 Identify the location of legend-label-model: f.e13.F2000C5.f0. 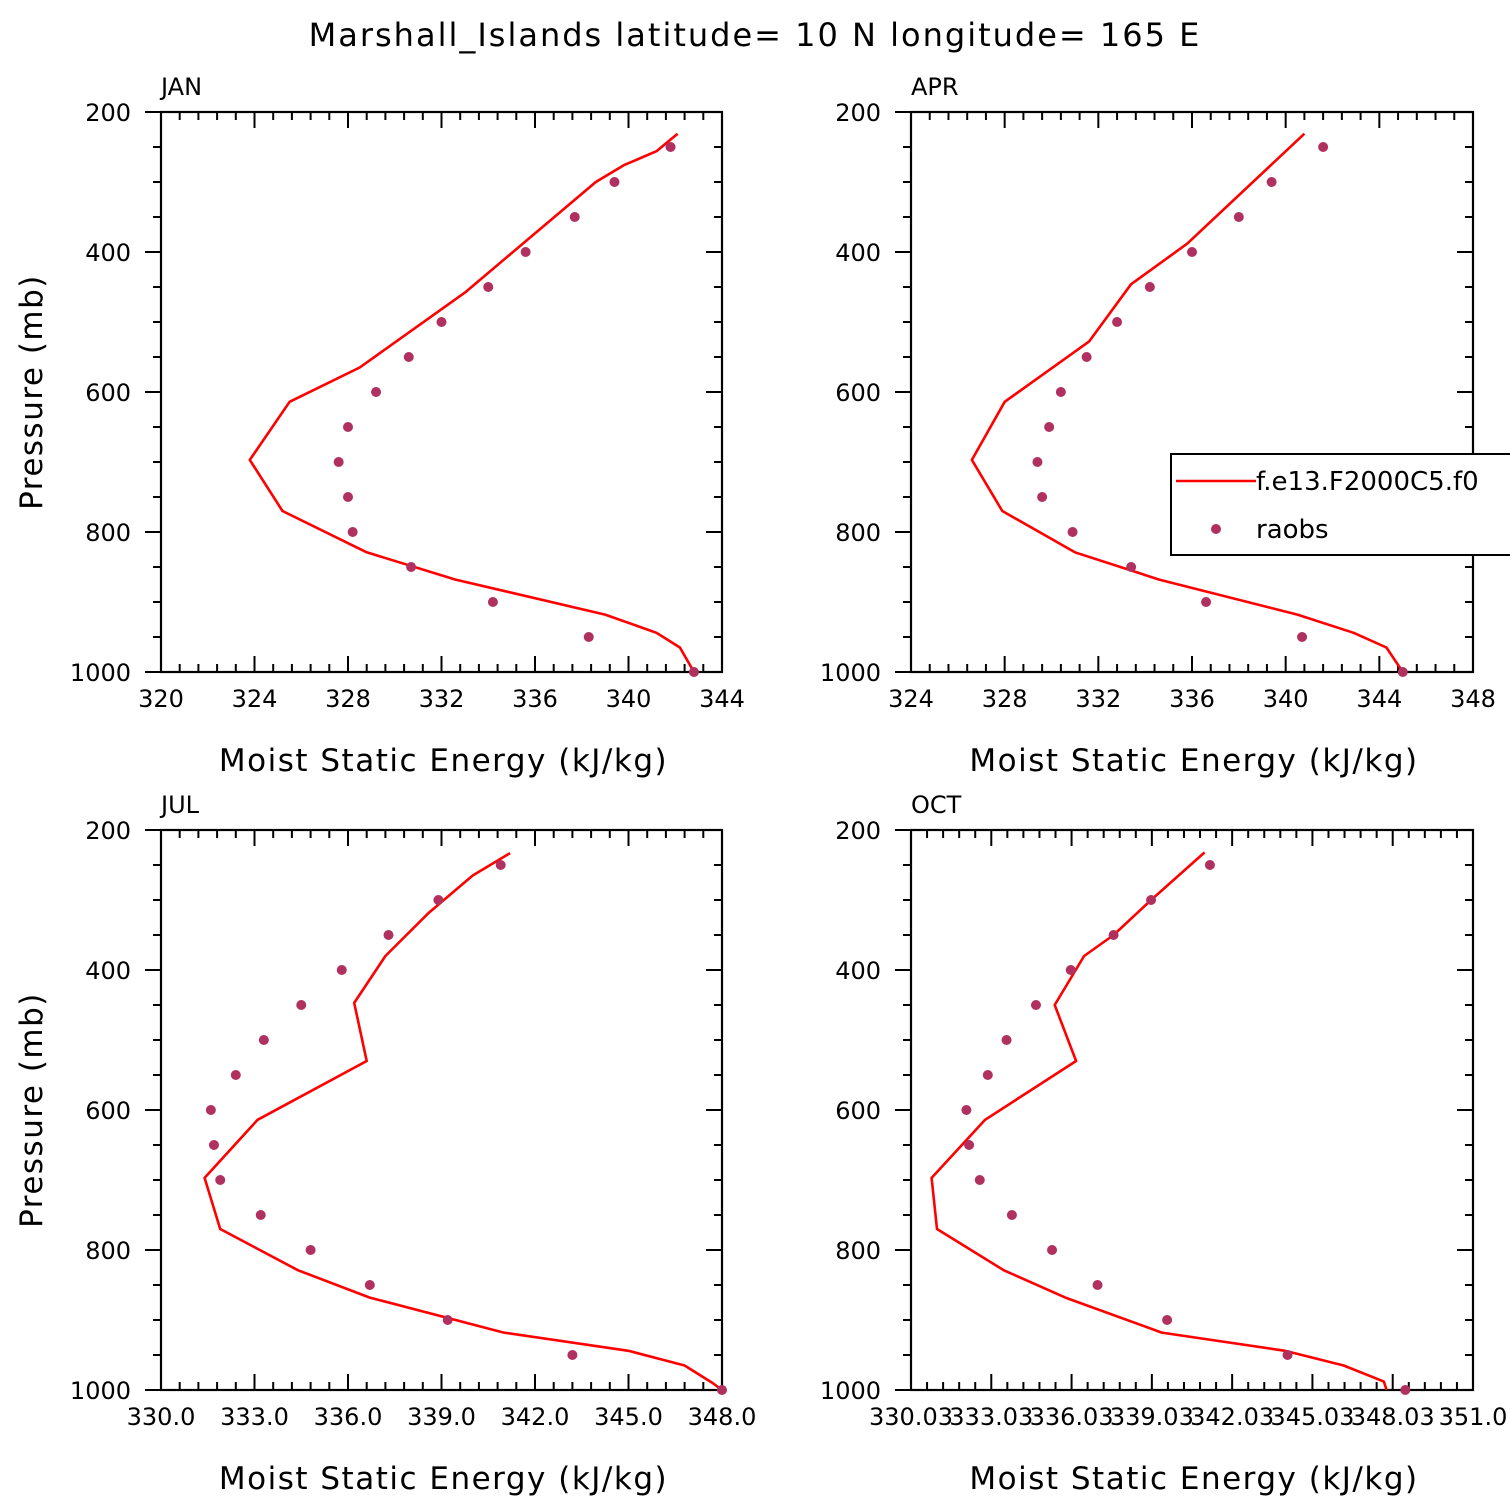
(1367, 482).